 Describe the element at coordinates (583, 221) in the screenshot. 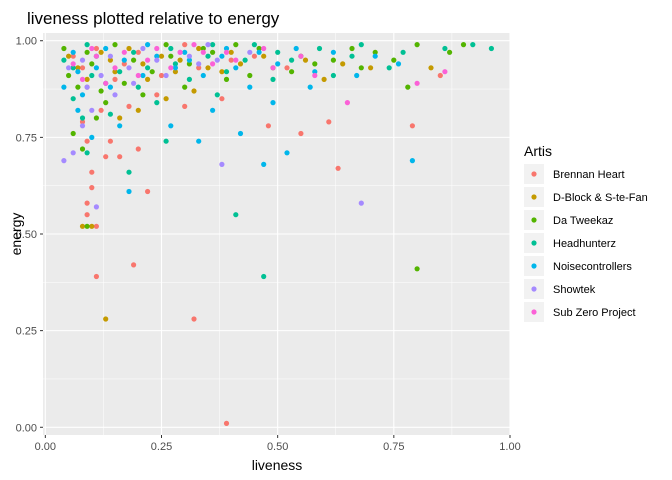

I see `legend-label: Da Tweekaz` at that location.